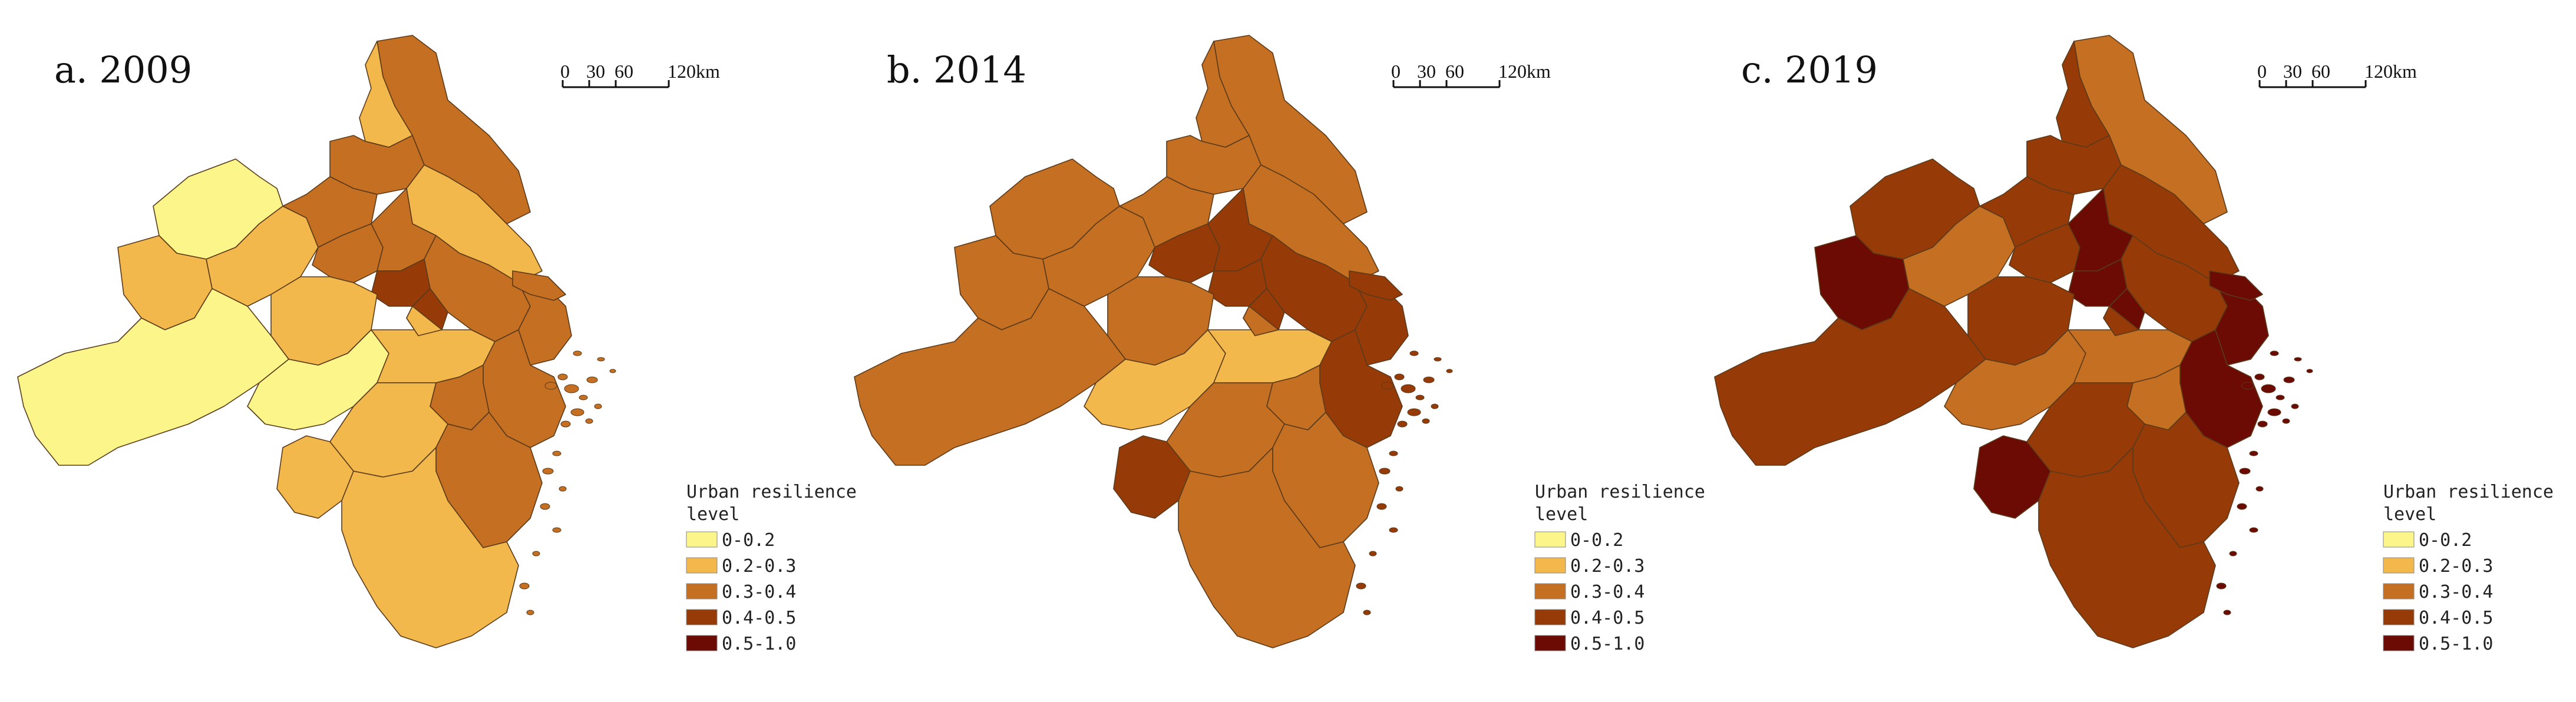  Describe the element at coordinates (123, 69) in the screenshot. I see `panel-title: a. 2009` at that location.